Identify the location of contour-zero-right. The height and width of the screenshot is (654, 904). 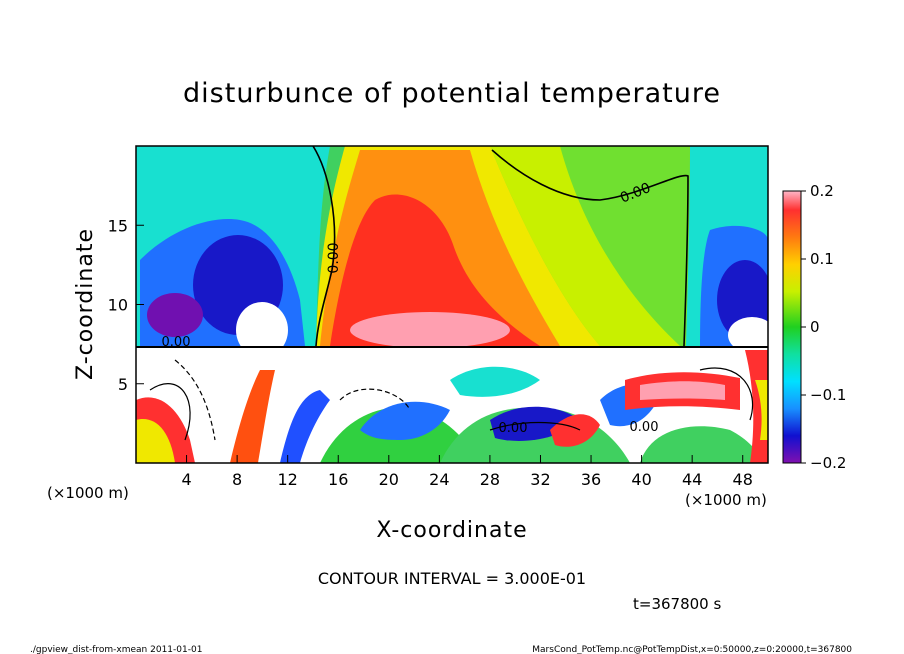
(590, 248).